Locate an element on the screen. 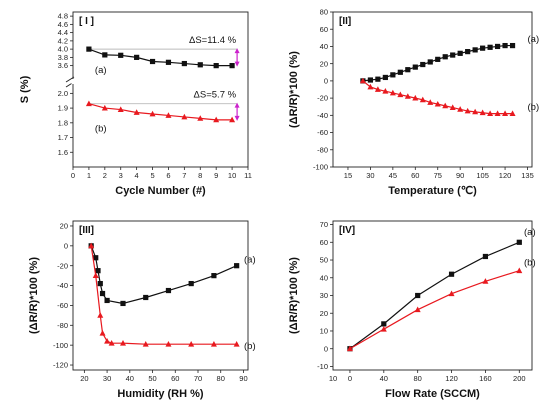  x-tick-label: 135 is located at coordinates (527, 175).